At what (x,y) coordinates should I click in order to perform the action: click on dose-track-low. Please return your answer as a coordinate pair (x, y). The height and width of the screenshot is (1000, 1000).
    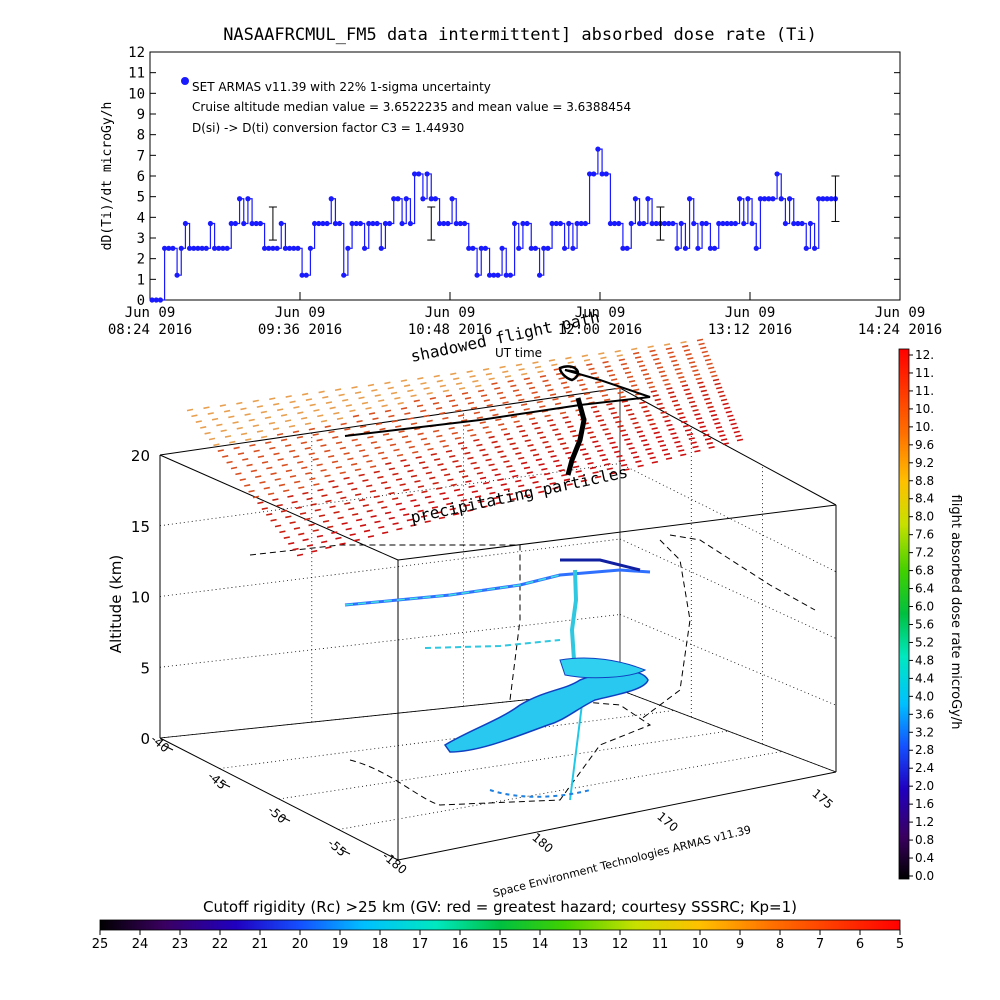
    Looking at the image, I should click on (492, 644).